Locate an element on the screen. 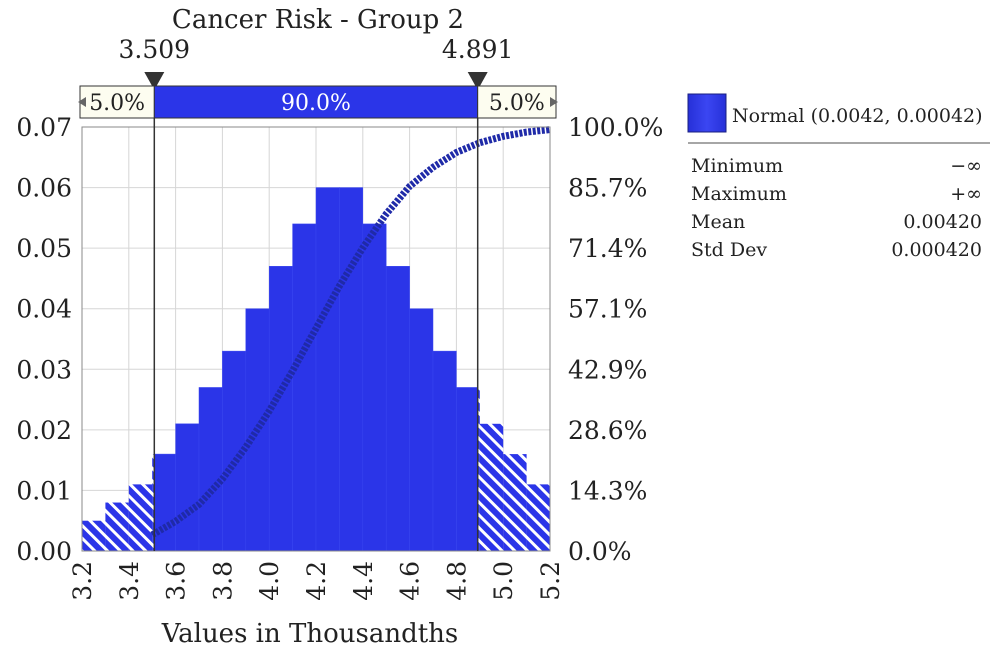  stat-value: −∞ is located at coordinates (966, 166).